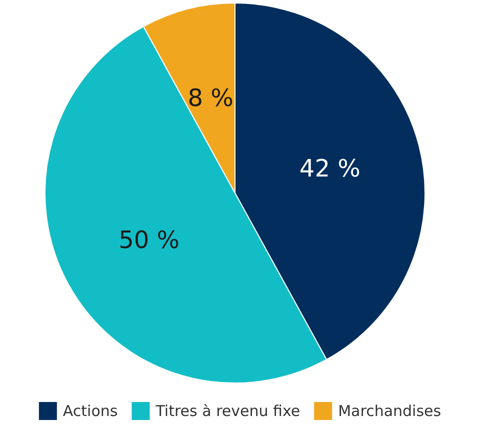  What do you see at coordinates (149, 240) in the screenshot?
I see `data-label: 50 %` at bounding box center [149, 240].